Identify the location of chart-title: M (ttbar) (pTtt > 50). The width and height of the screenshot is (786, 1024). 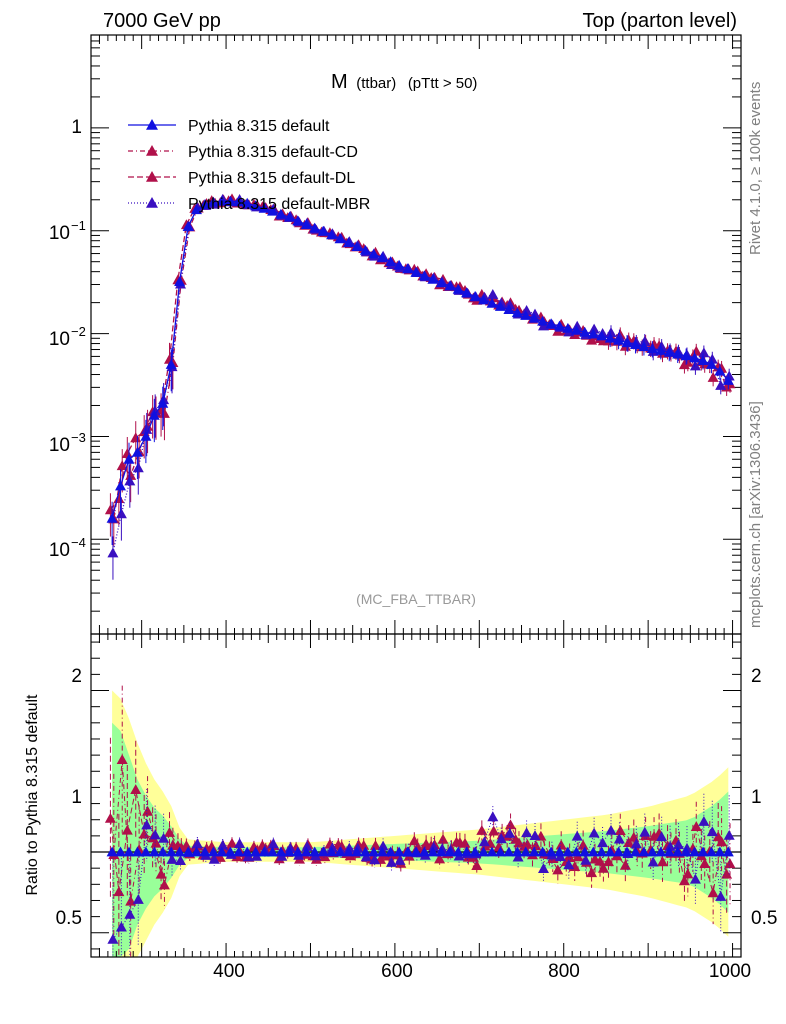
(404, 82).